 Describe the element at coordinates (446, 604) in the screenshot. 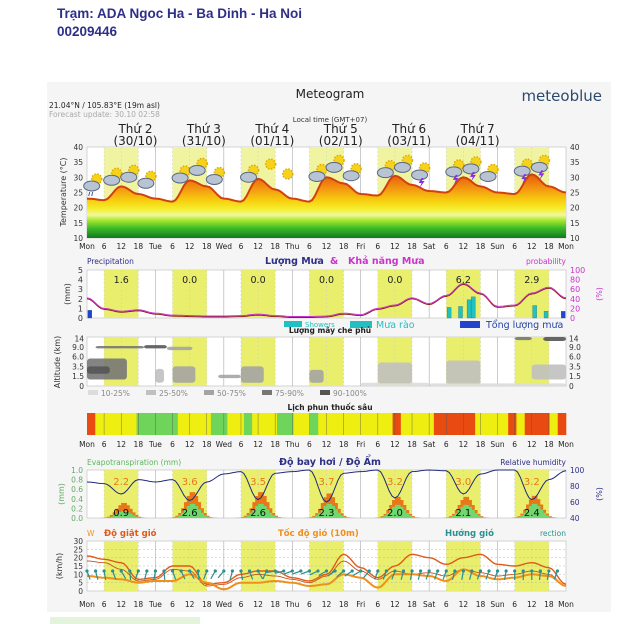

I see `time-tick-21: 6` at that location.